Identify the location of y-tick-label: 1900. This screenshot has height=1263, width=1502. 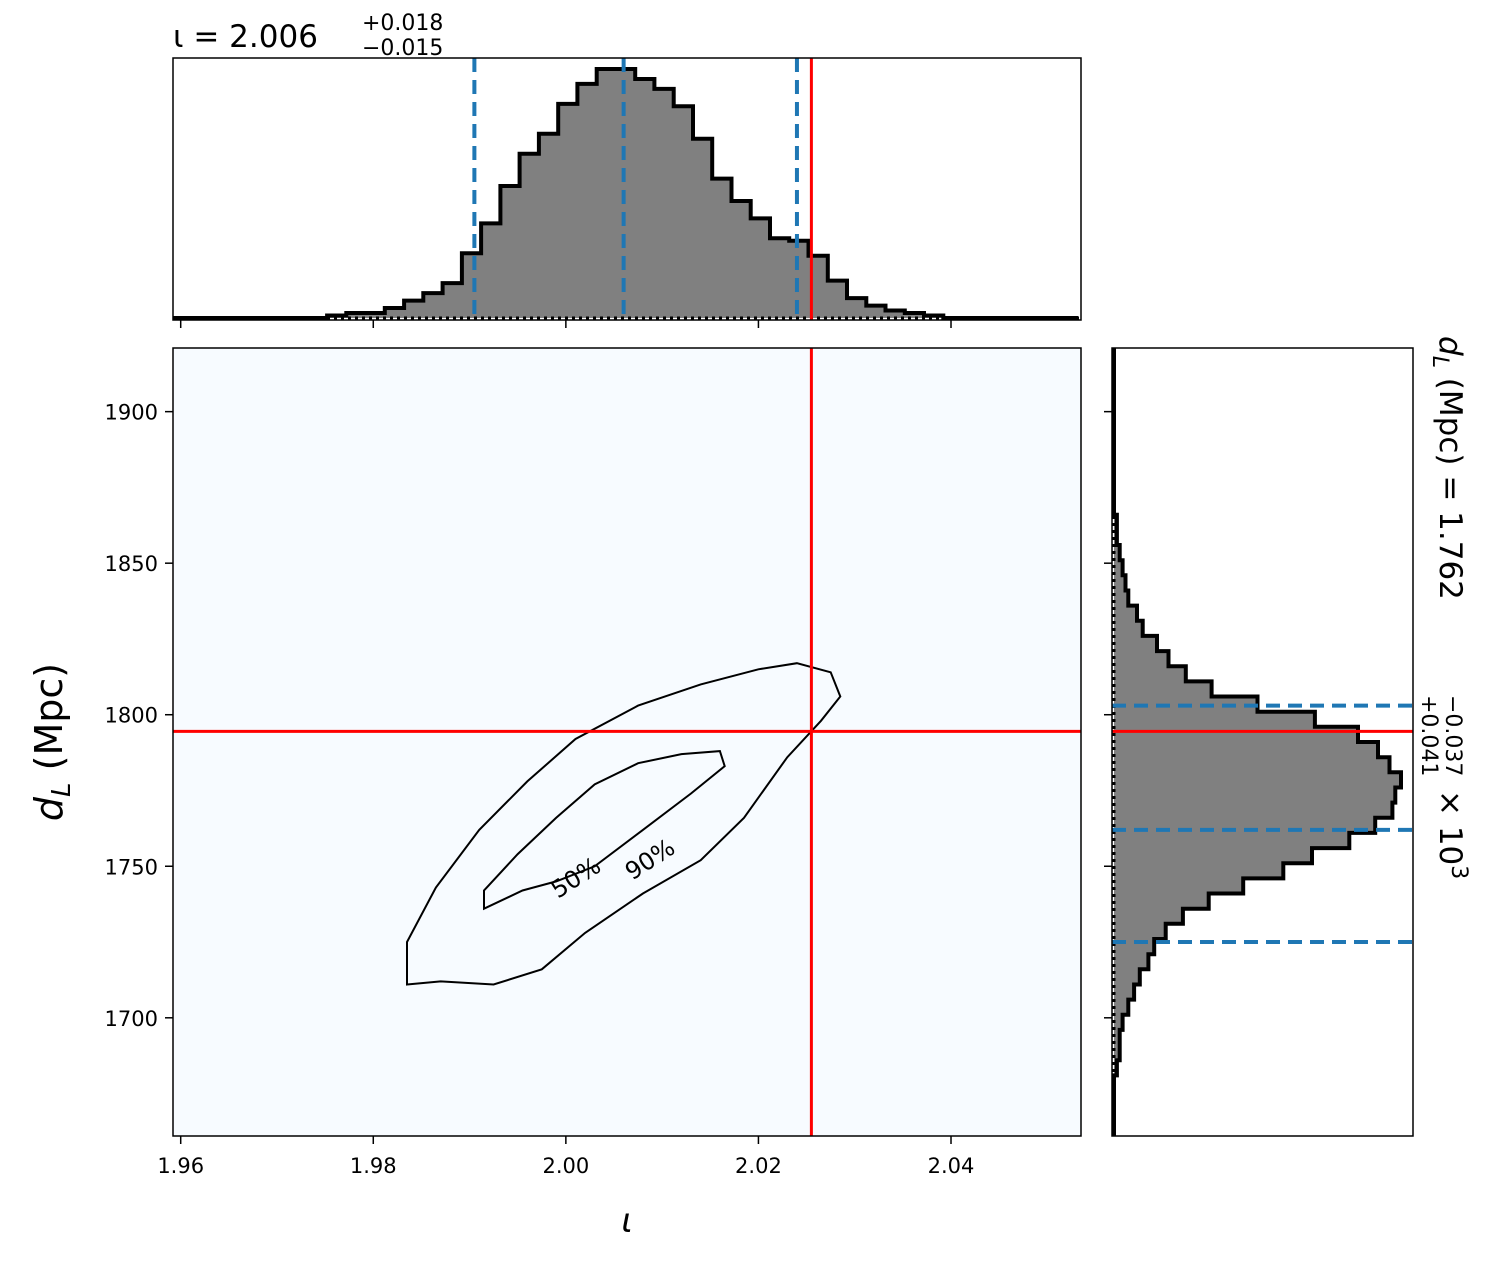
(131, 413).